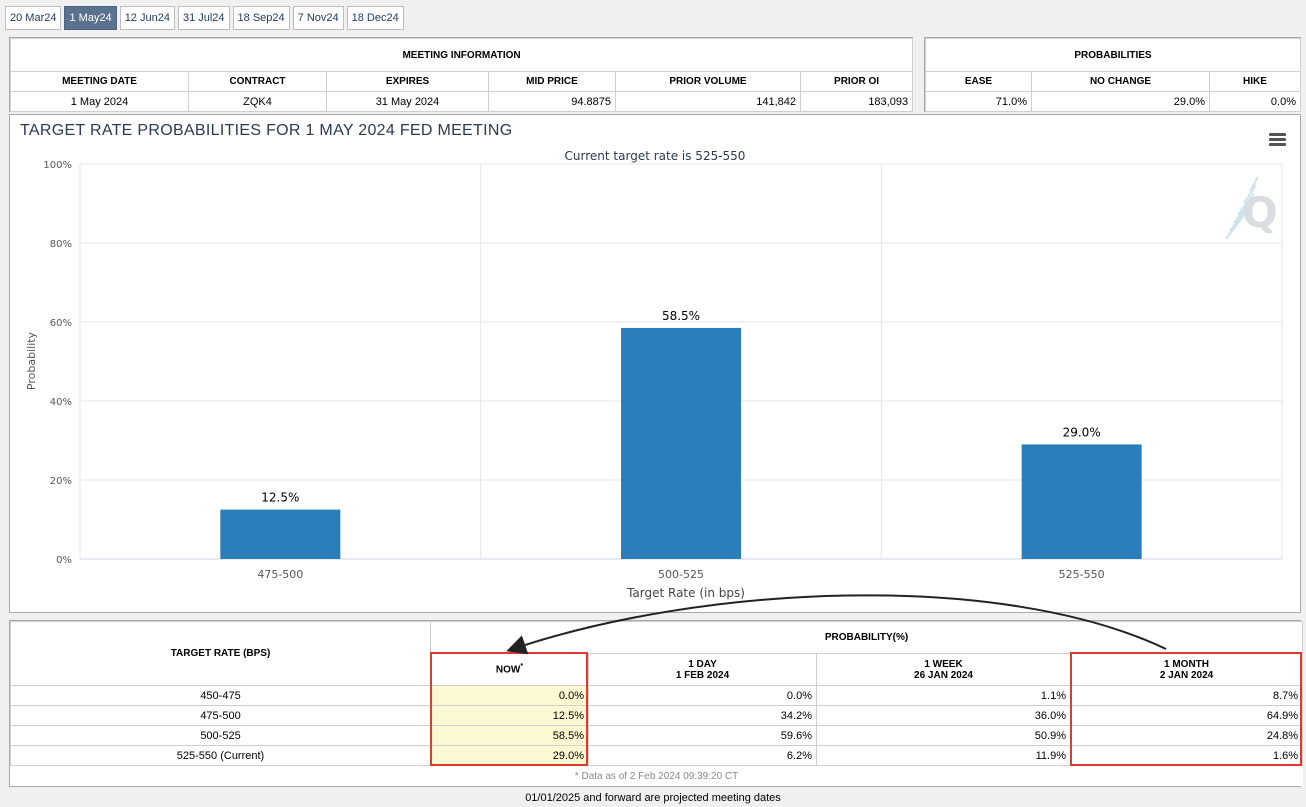 Image resolution: width=1306 pixels, height=807 pixels. I want to click on y-tick-label: 0%, so click(64, 560).